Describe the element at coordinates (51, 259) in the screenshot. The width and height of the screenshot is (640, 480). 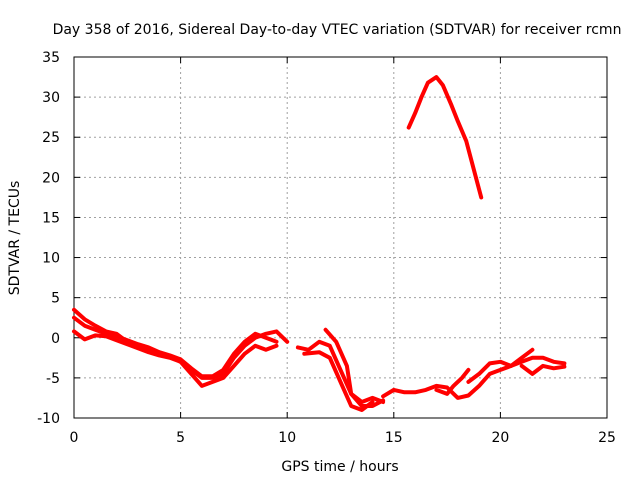
I see `y-tick-label: 10` at that location.